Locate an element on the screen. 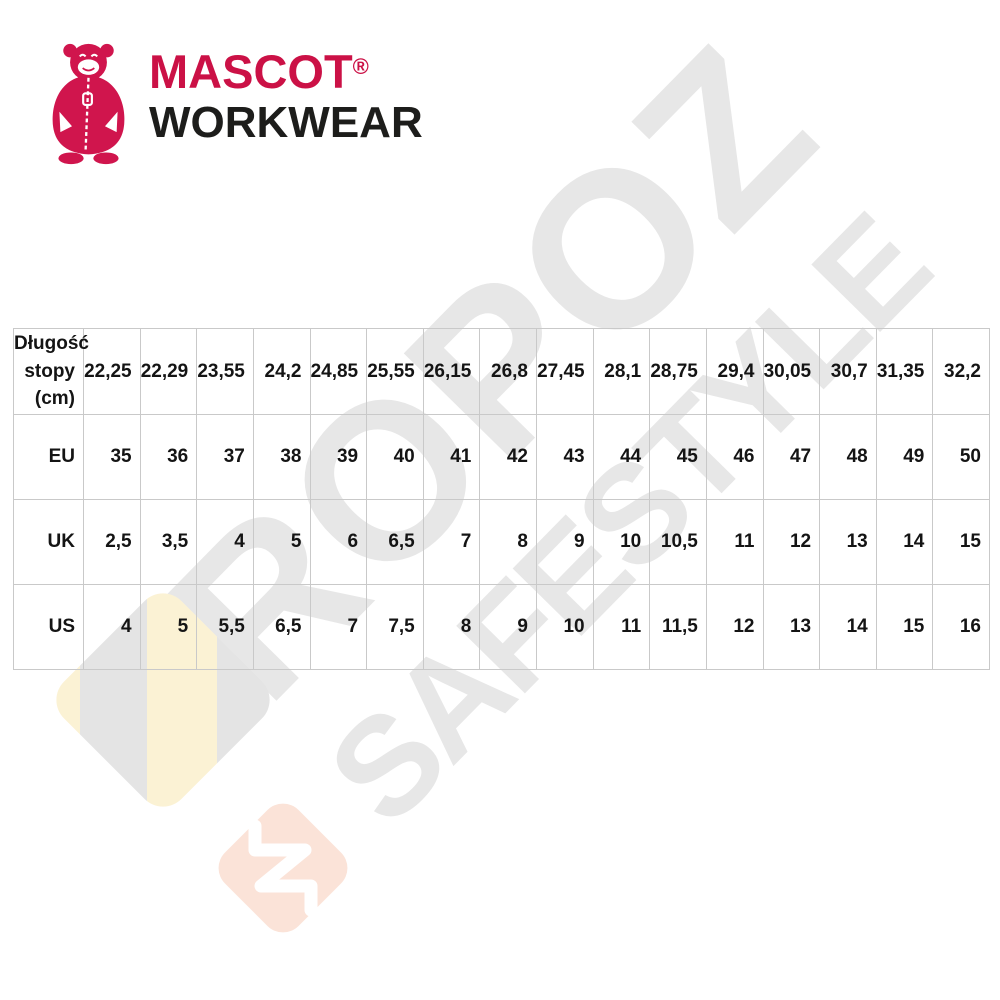 The width and height of the screenshot is (1000, 1000). cell-eu: 35 is located at coordinates (112, 457).